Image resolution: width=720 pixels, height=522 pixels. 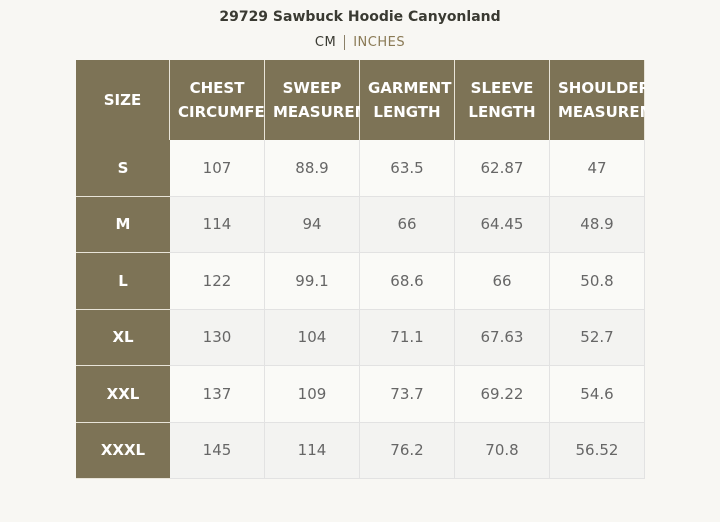 I want to click on value-cell: 63.5, so click(x=407, y=168).